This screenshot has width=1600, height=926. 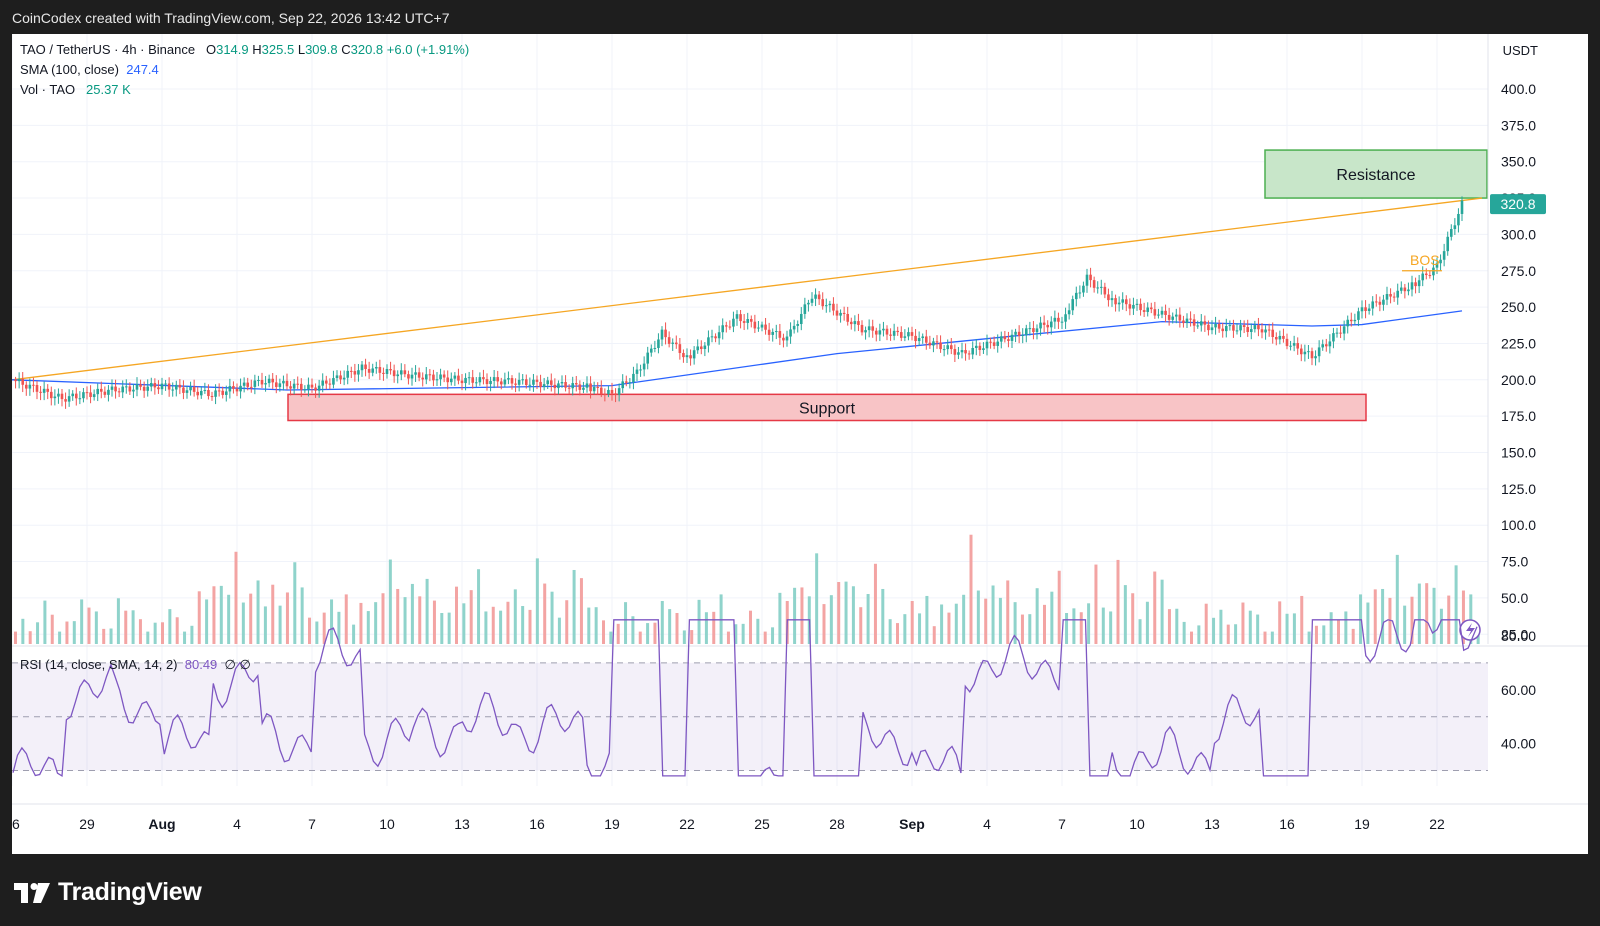 I want to click on tradingview-brand: TradingView, so click(x=108, y=892).